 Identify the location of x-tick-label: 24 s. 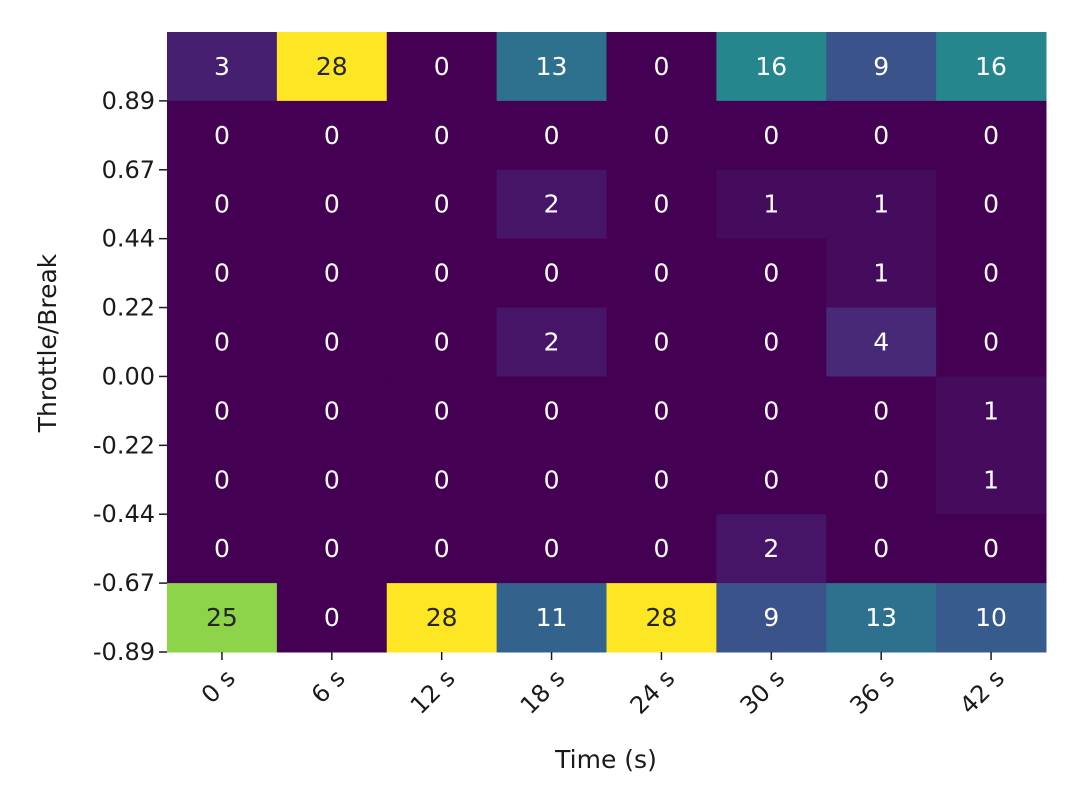
(653, 692).